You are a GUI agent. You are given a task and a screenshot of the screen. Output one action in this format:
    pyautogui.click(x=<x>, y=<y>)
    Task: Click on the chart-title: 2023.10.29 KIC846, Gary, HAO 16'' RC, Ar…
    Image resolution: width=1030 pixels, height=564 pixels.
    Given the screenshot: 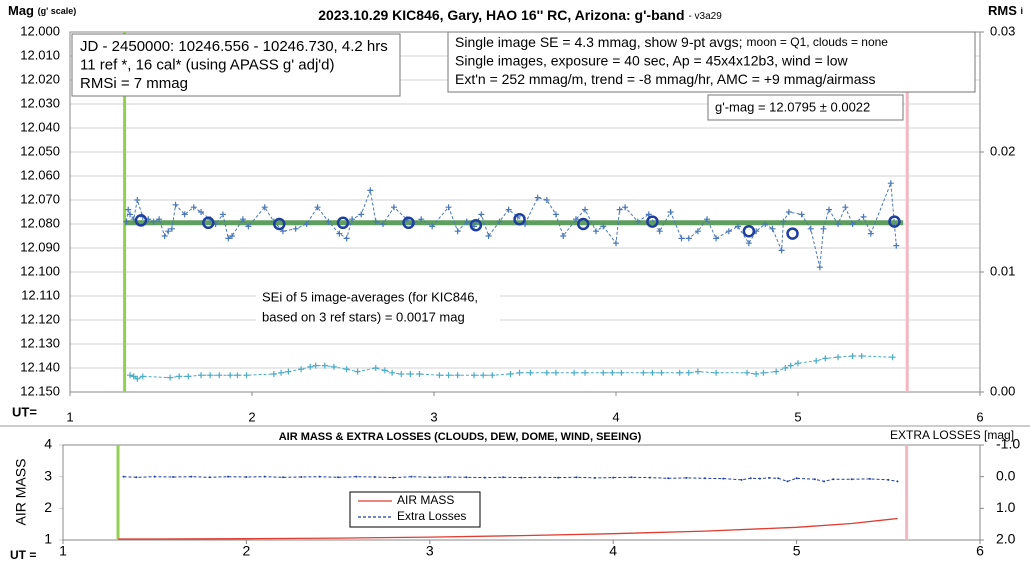 What is the action you would take?
    pyautogui.click(x=520, y=15)
    